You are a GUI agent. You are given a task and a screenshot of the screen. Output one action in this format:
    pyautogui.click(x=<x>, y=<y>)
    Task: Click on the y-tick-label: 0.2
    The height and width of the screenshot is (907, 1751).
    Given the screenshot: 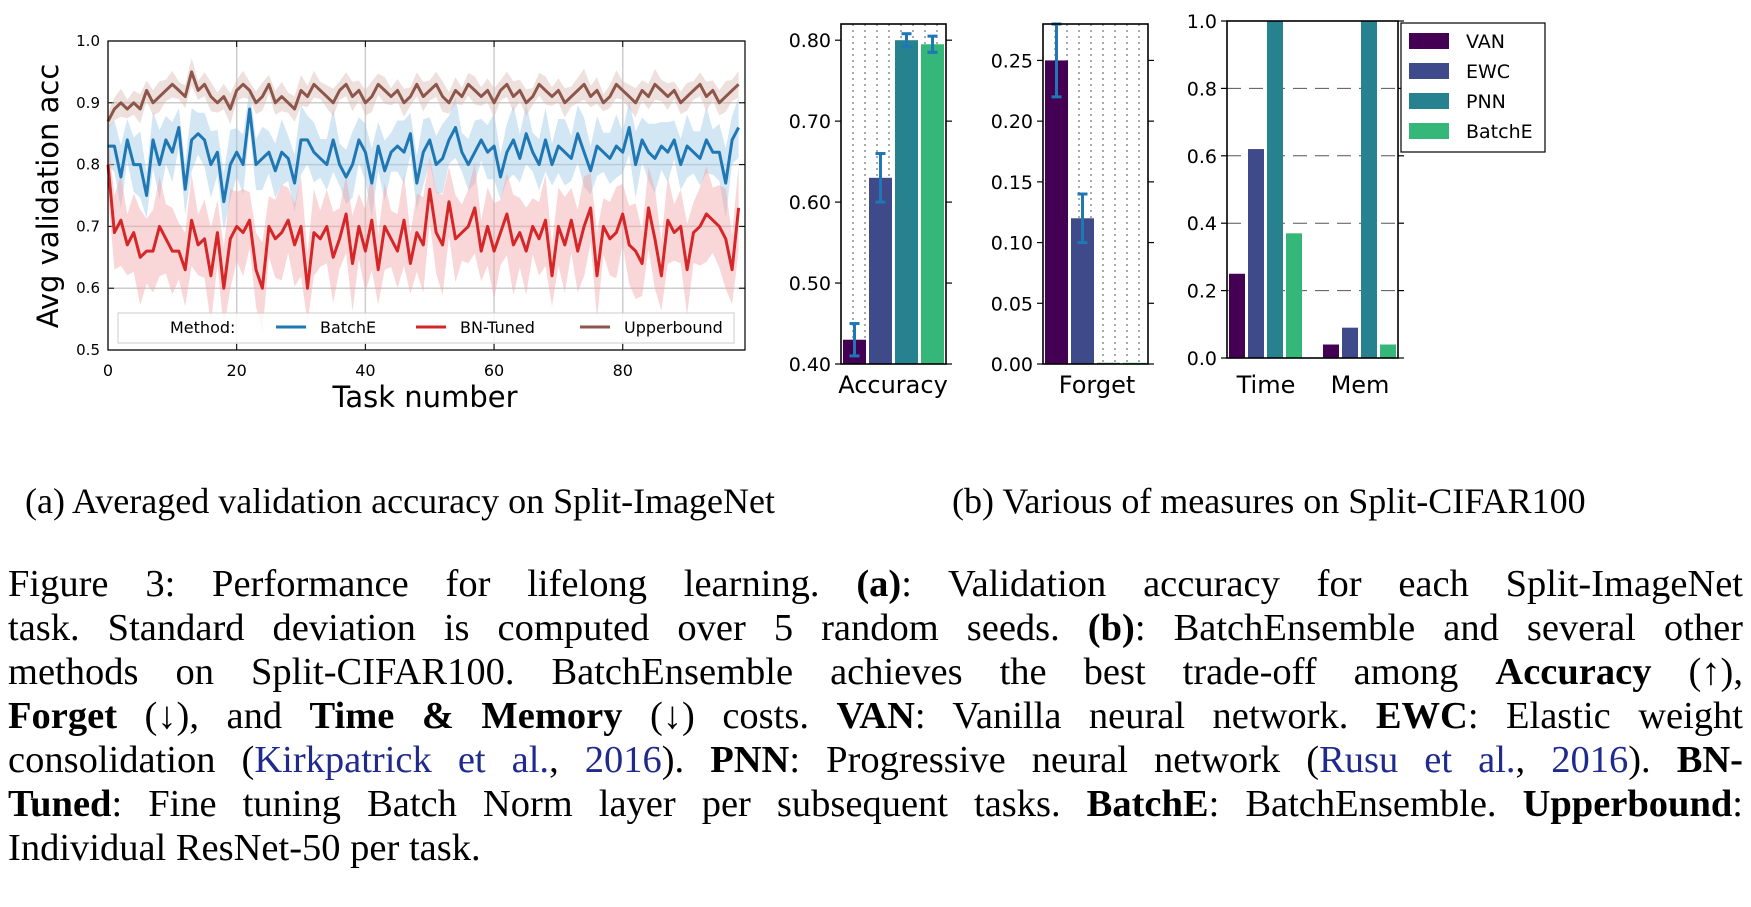 What is the action you would take?
    pyautogui.click(x=1202, y=292)
    